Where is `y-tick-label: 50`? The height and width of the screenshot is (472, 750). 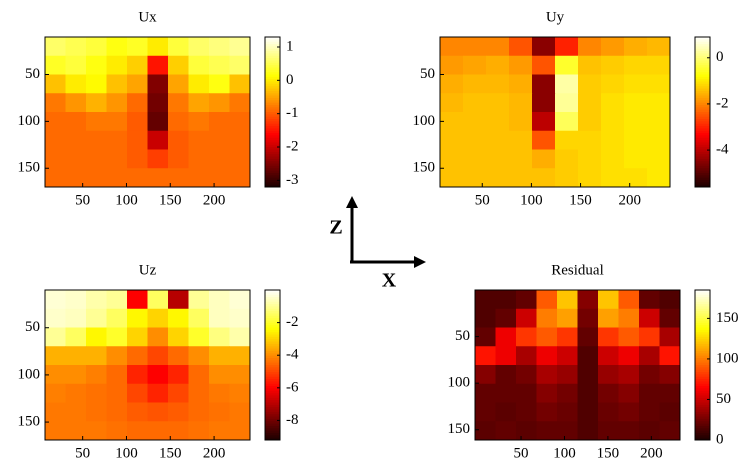 y-tick-label: 50 is located at coordinates (32, 327).